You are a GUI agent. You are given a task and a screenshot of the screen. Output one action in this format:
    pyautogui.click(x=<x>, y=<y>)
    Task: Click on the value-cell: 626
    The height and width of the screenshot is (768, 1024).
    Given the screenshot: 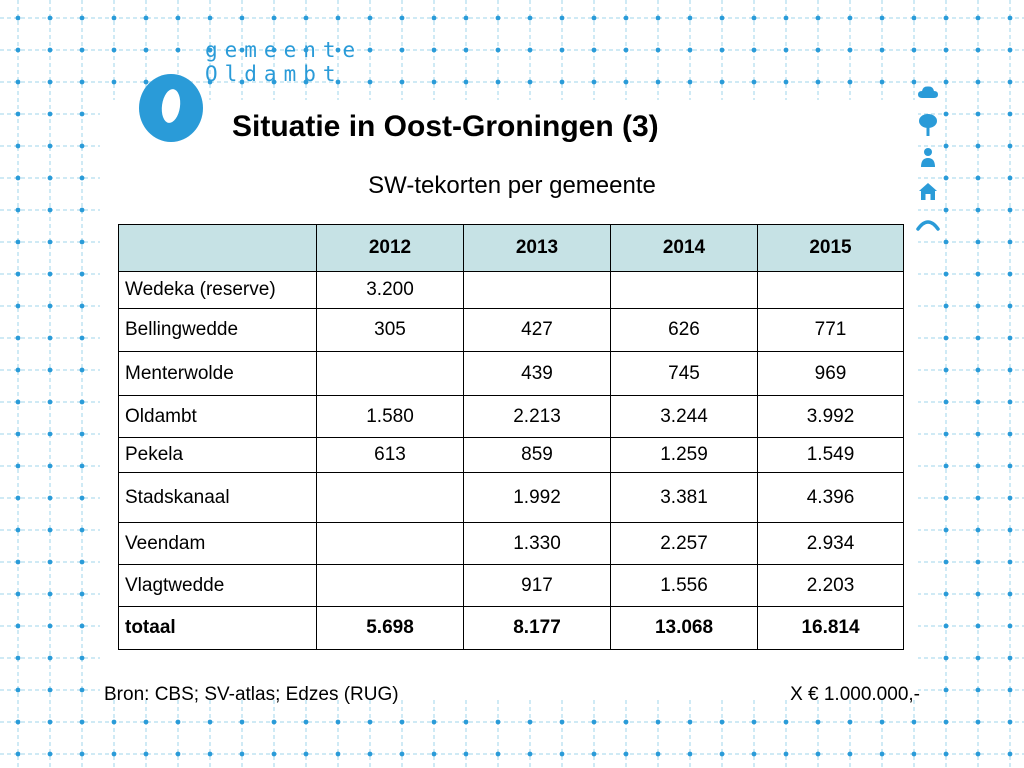 What is the action you would take?
    pyautogui.click(x=684, y=330)
    